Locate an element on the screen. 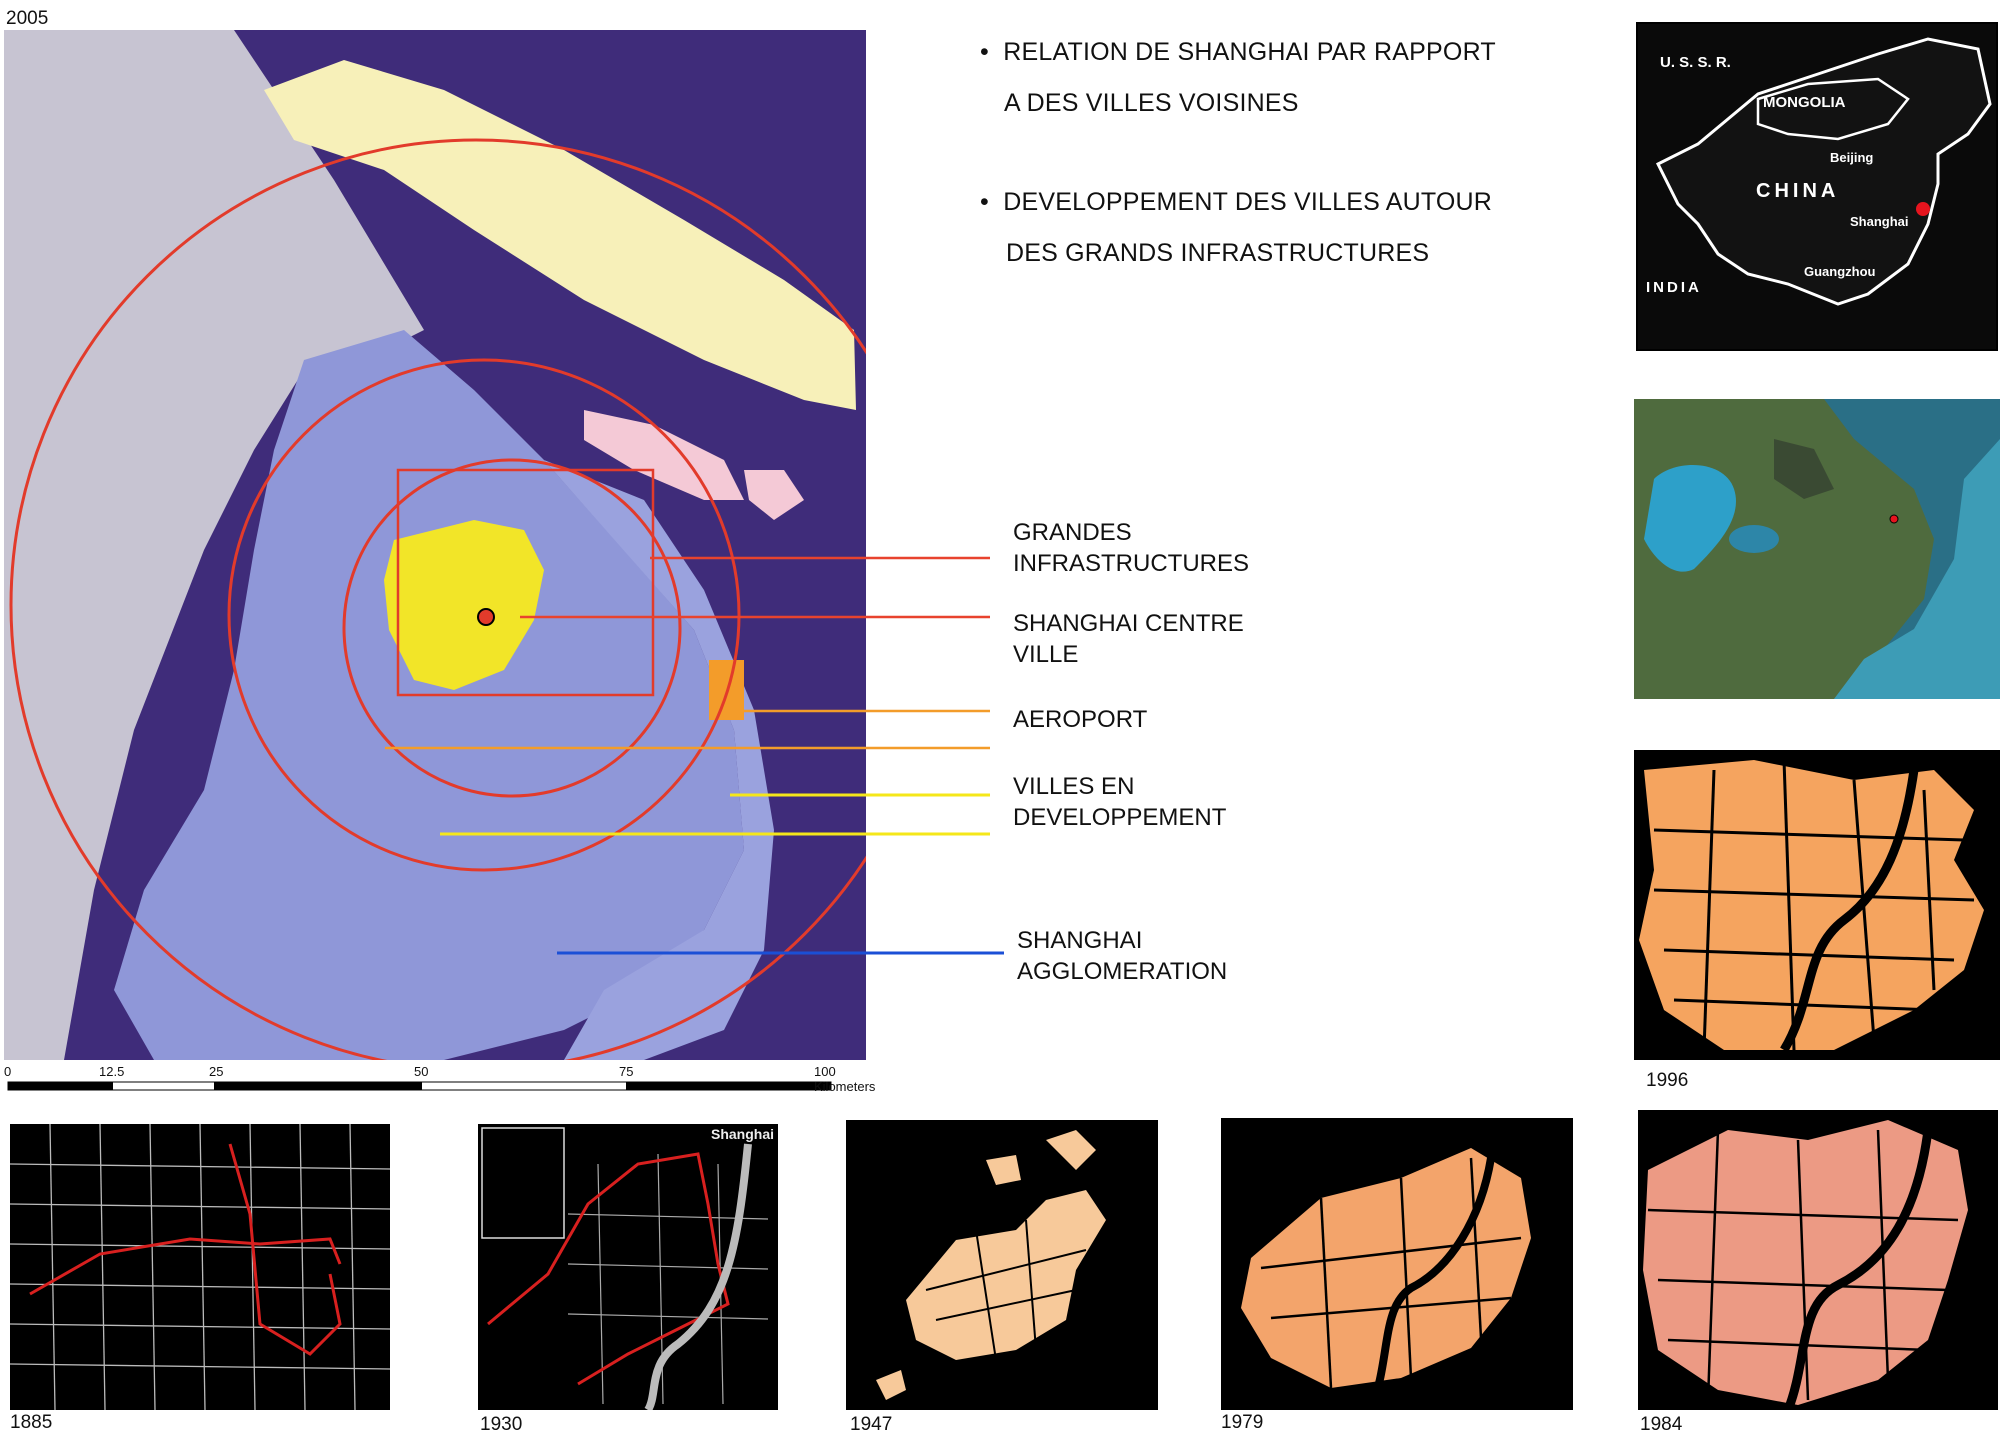  legend-aeroport-line1: AEROPORT is located at coordinates (1080, 719).